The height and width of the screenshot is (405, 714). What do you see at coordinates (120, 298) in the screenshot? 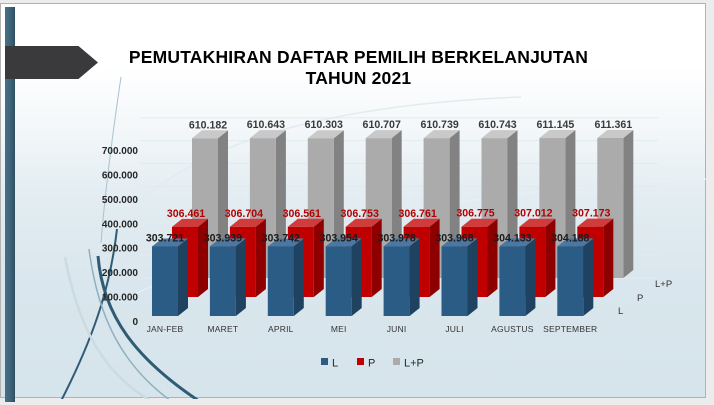
I see `y-axis-tick-label: 100.000` at bounding box center [120, 298].